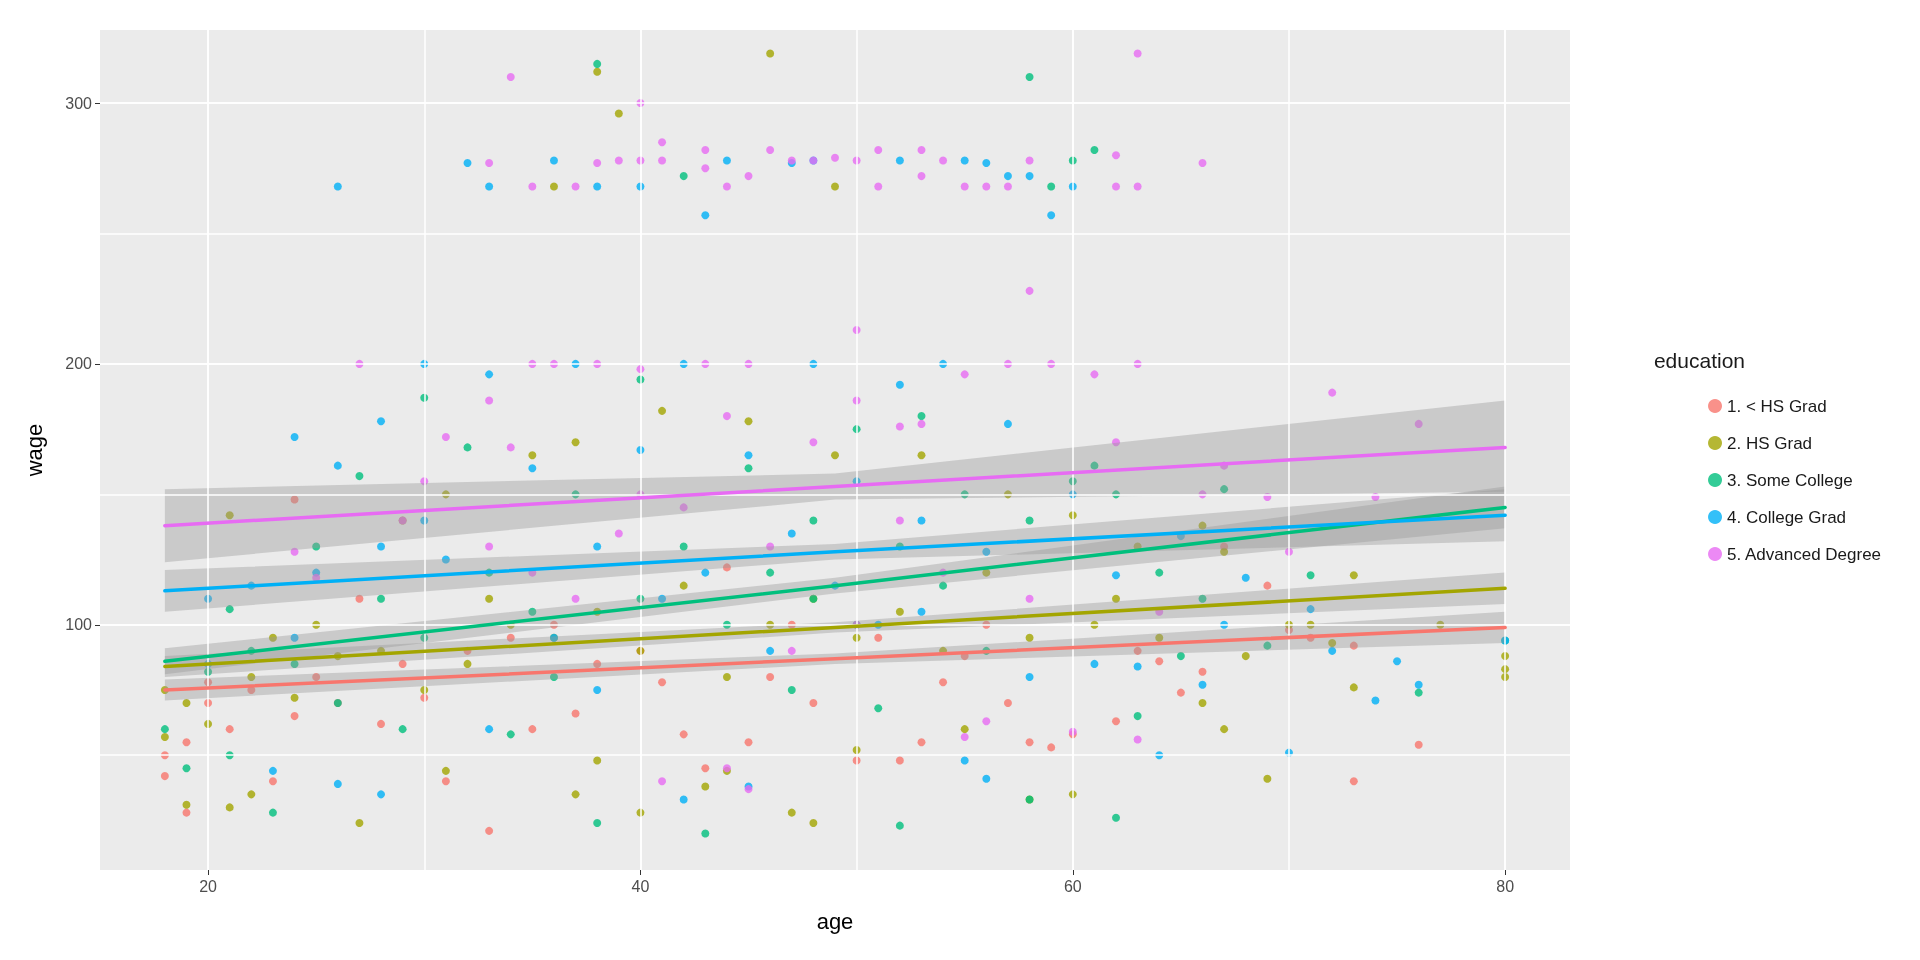 The image size is (1920, 960). Describe the element at coordinates (79, 103) in the screenshot. I see `y-tick-label: 300` at that location.